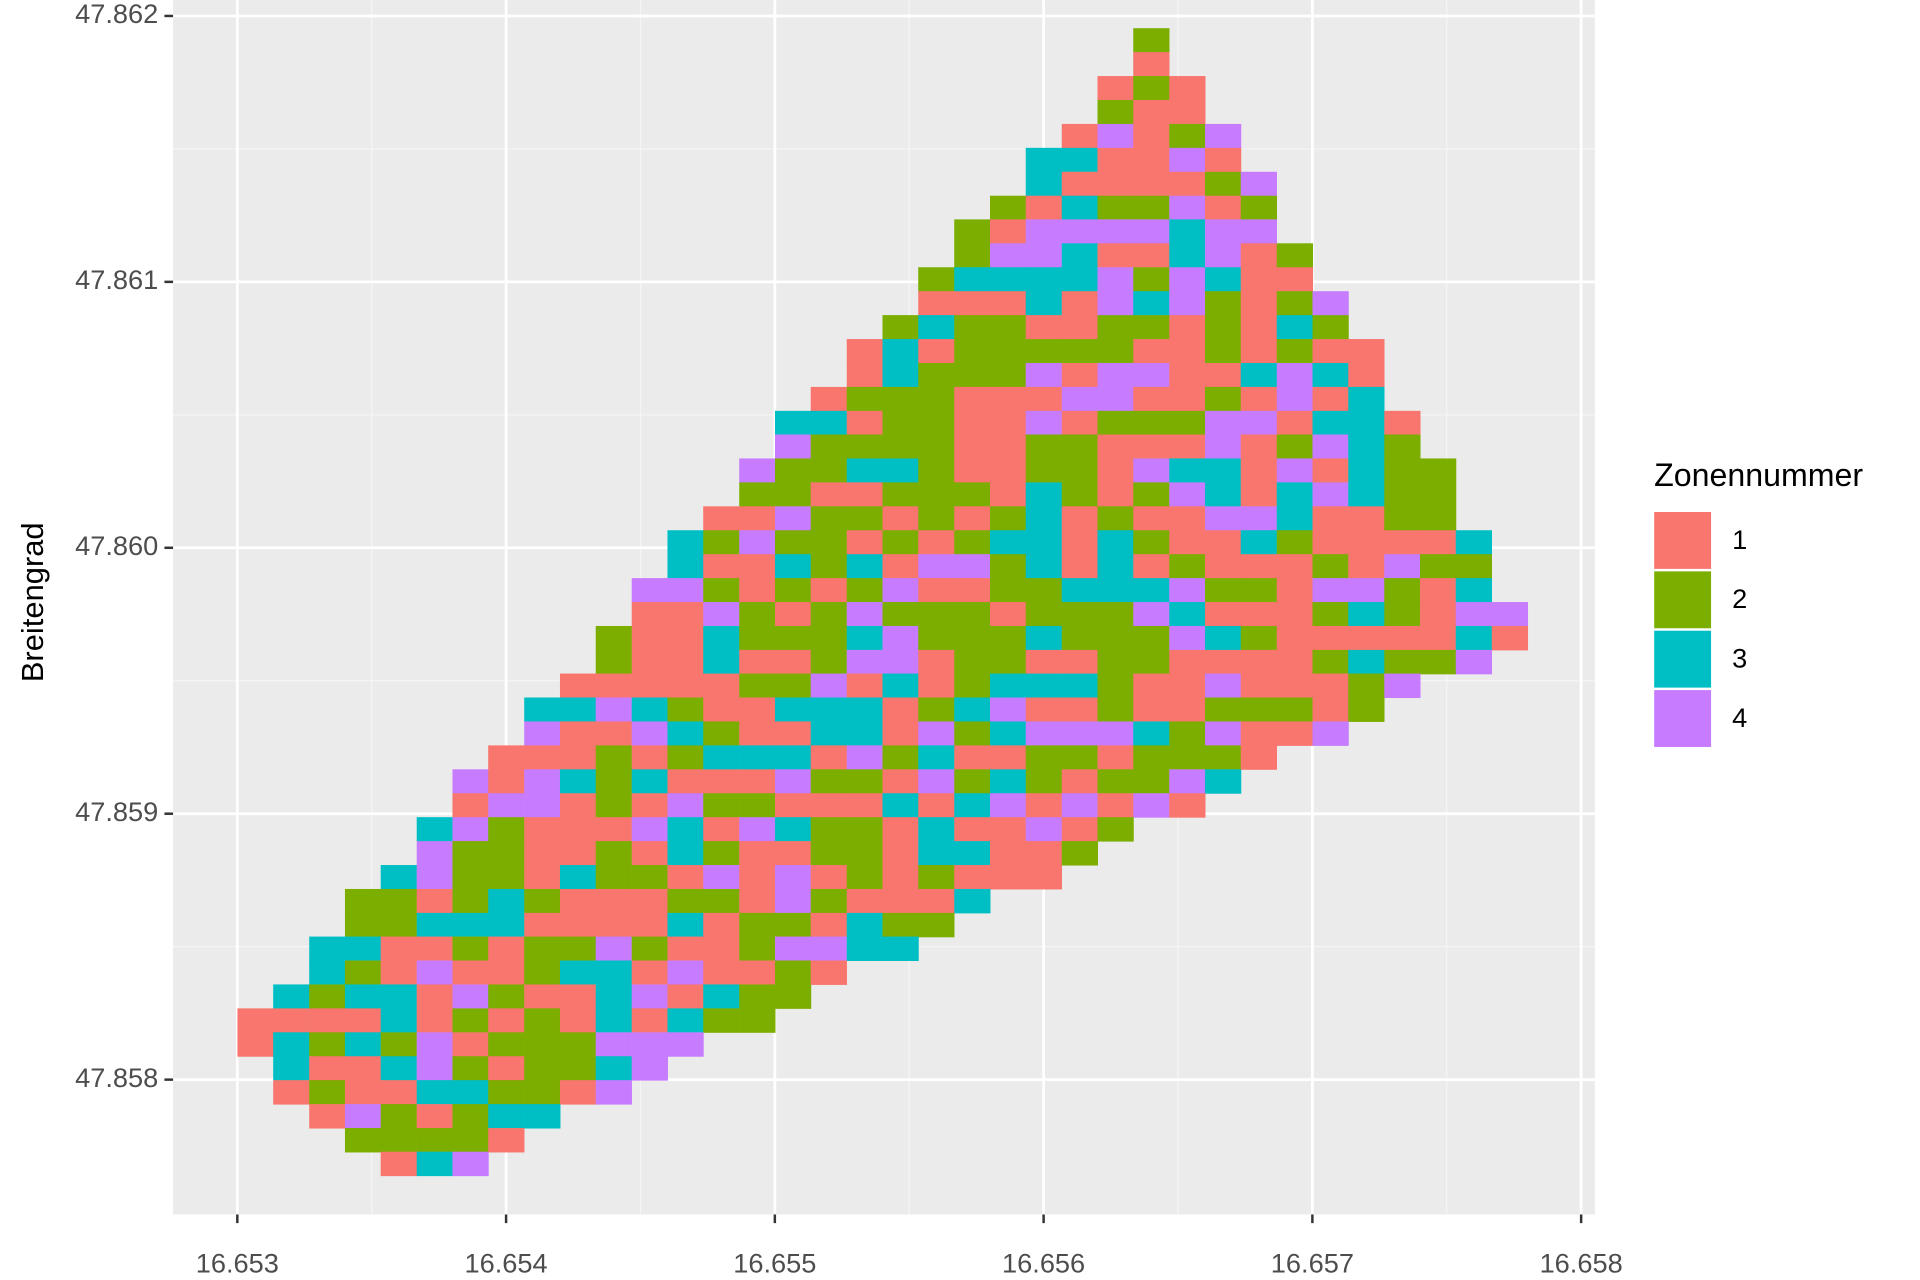 The image size is (1920, 1280). I want to click on x-tick-label: 16.657, so click(1312, 1262).